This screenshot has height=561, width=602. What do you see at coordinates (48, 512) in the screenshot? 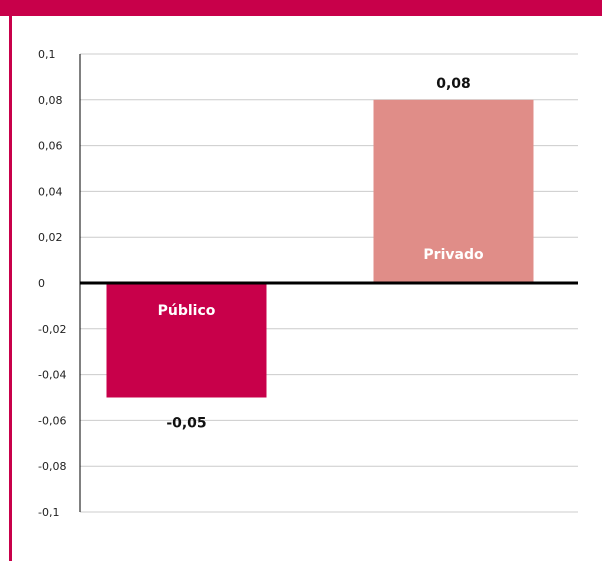
I see `y-tick-label: -0,1` at bounding box center [48, 512].